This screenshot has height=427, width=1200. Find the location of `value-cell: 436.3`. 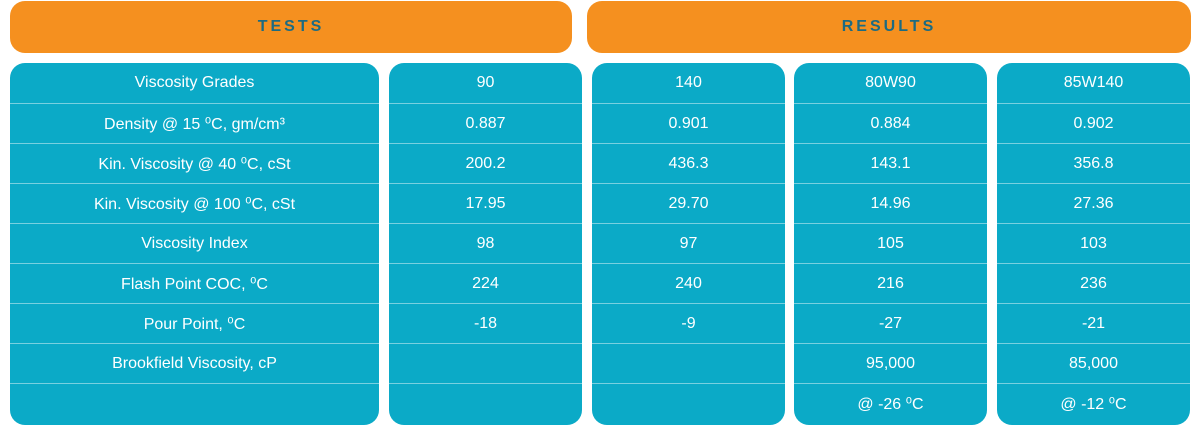

value-cell: 436.3 is located at coordinates (688, 163).